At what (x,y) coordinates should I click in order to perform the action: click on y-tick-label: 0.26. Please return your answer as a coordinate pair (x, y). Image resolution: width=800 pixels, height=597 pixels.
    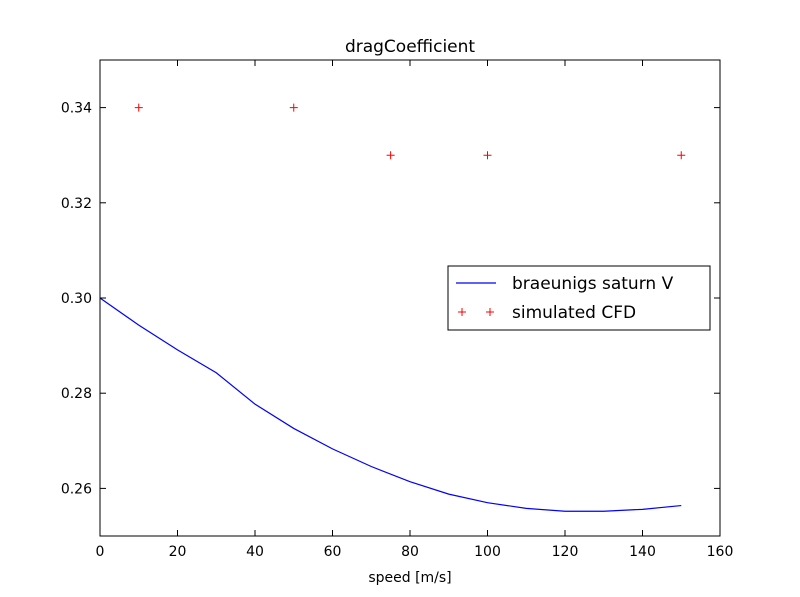
    Looking at the image, I should click on (76, 489).